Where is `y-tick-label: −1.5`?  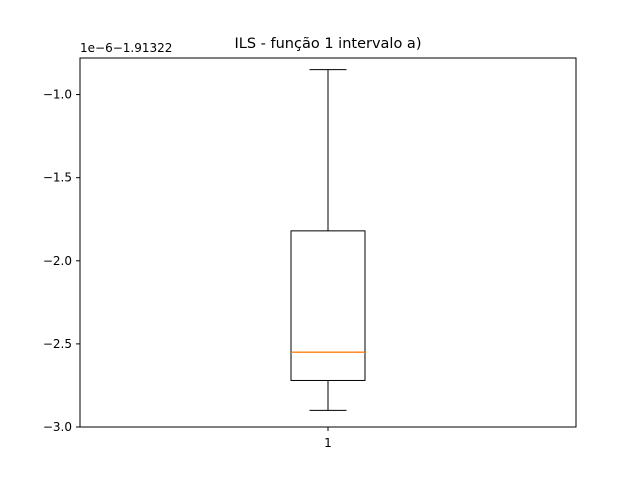 y-tick-label: −1.5 is located at coordinates (57, 178).